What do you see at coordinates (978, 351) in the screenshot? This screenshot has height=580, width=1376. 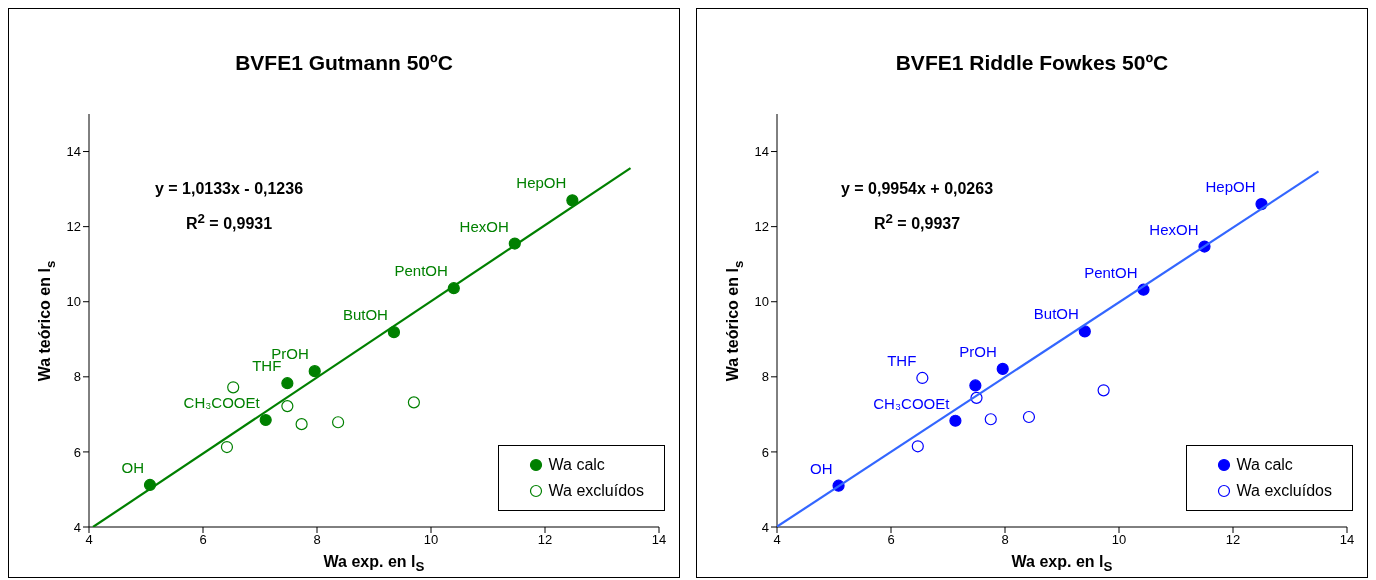 I see `annotation: PrOH` at bounding box center [978, 351].